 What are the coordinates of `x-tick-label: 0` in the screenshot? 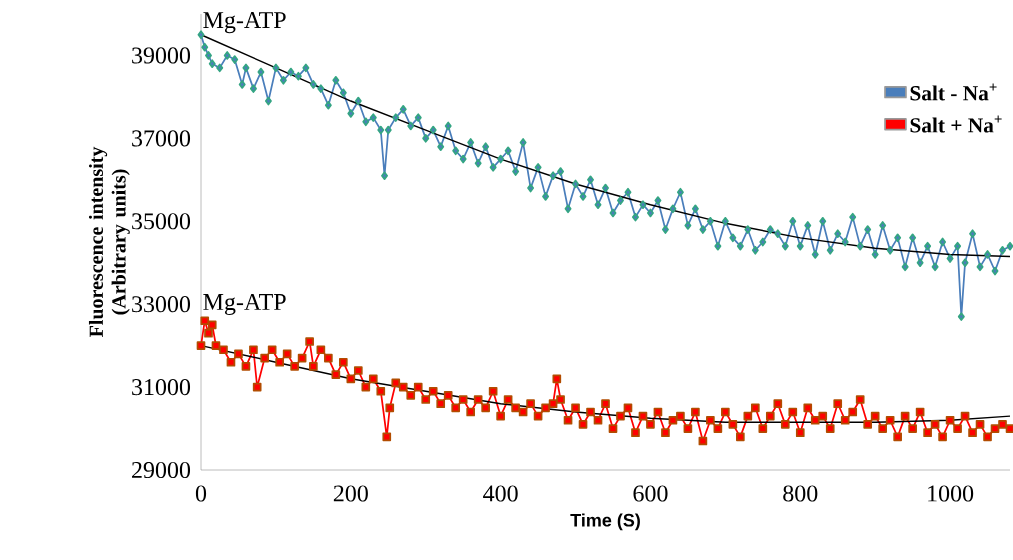 It's located at (201, 493).